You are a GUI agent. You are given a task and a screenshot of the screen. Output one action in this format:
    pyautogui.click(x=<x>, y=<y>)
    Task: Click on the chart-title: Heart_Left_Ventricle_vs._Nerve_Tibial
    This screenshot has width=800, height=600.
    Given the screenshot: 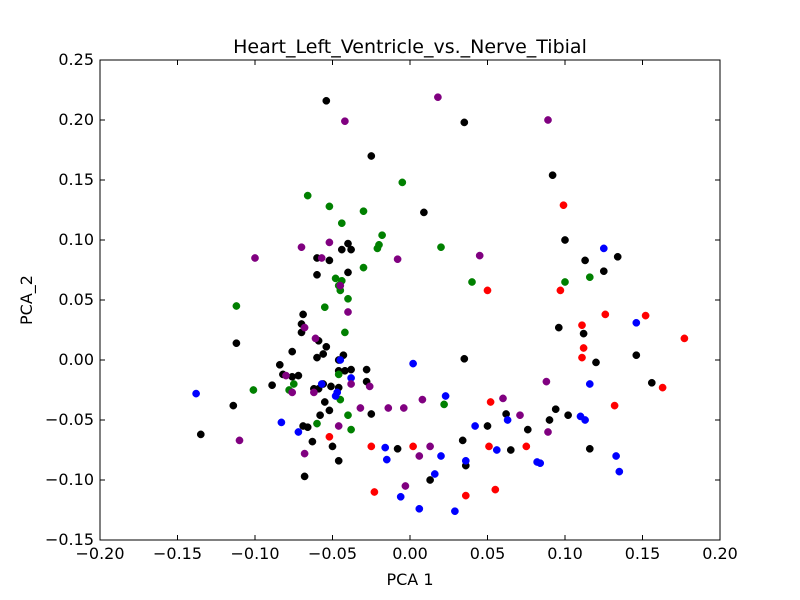 What is the action you would take?
    pyautogui.click(x=410, y=47)
    